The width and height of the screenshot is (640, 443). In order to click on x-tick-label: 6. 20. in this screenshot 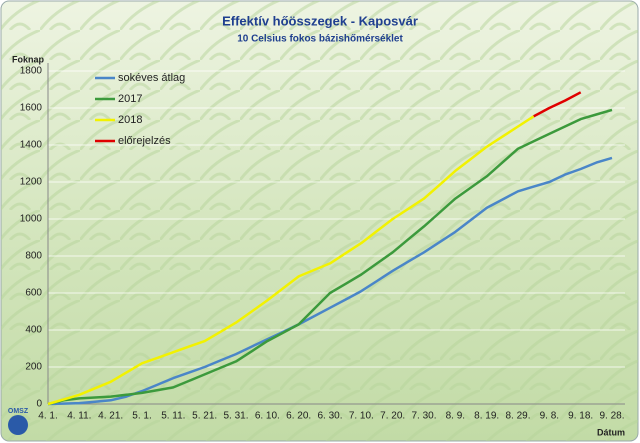, I will do `click(298, 416)`.